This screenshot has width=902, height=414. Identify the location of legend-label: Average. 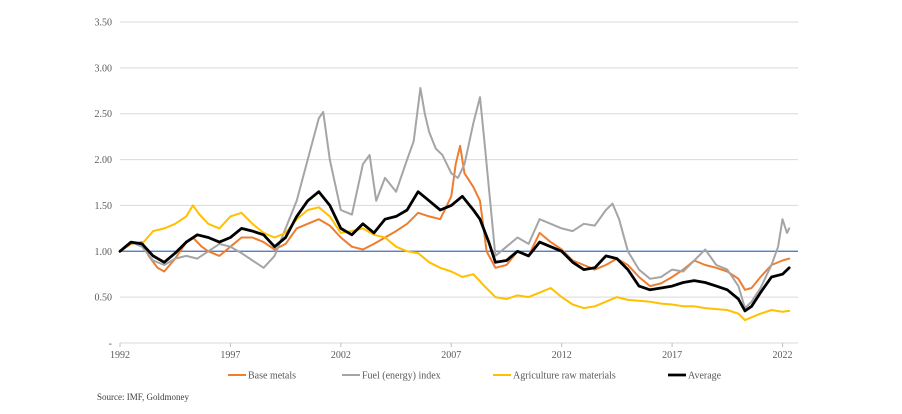
(705, 376).